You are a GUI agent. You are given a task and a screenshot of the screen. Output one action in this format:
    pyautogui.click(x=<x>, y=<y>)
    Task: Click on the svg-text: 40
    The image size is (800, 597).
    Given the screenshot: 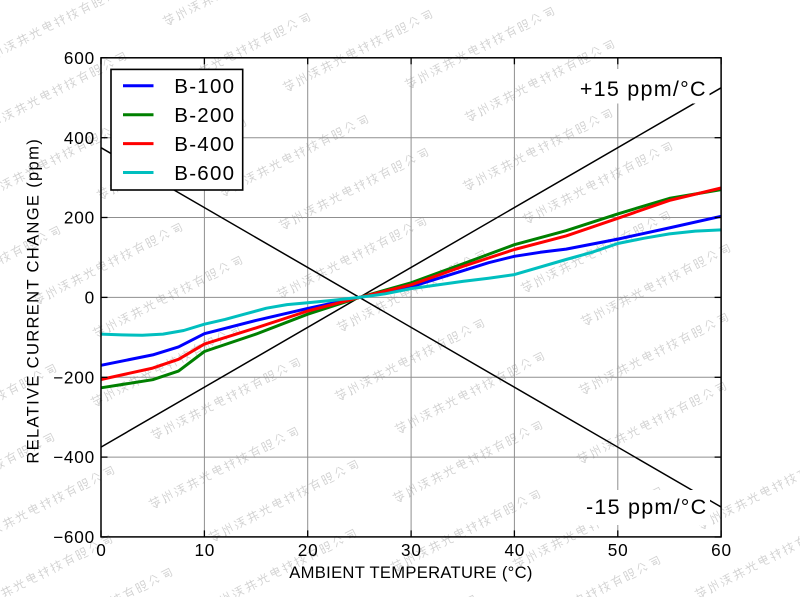 What is the action you would take?
    pyautogui.click(x=514, y=550)
    